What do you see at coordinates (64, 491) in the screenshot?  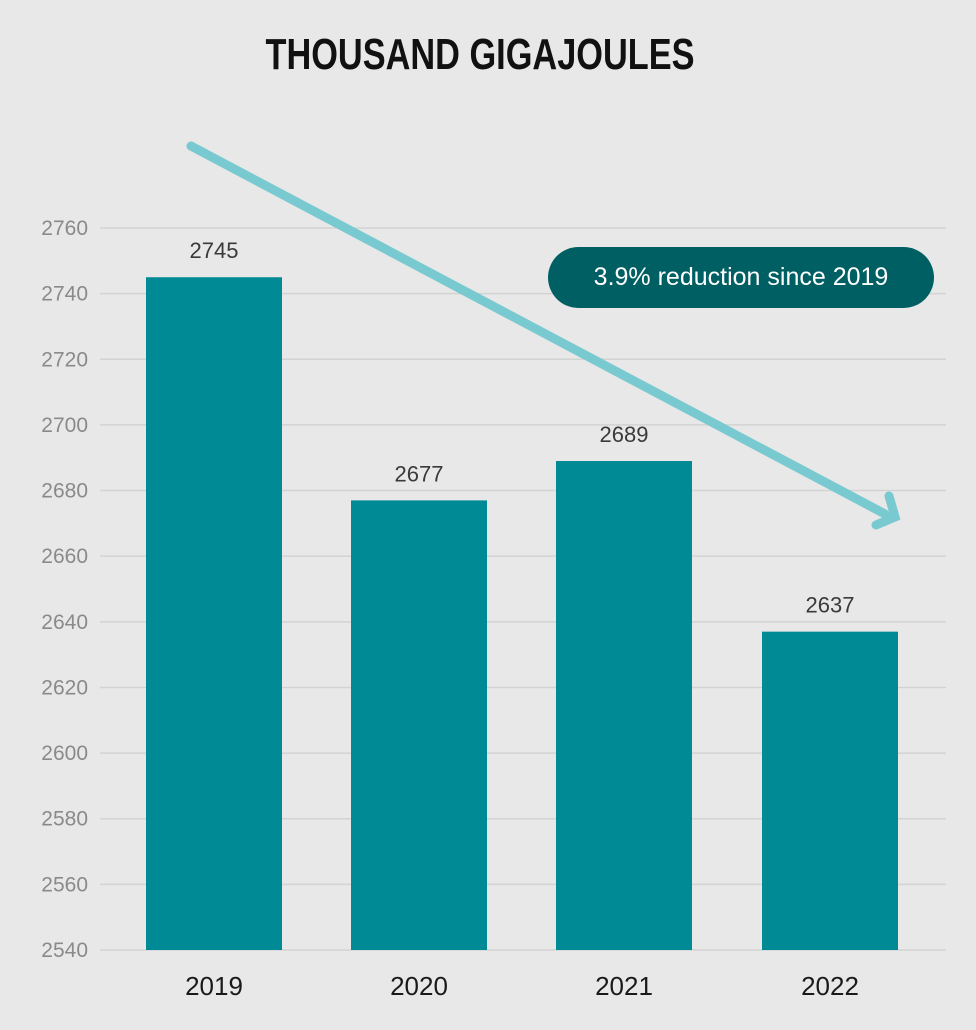 I see `y-tick-label: 2680` at bounding box center [64, 491].